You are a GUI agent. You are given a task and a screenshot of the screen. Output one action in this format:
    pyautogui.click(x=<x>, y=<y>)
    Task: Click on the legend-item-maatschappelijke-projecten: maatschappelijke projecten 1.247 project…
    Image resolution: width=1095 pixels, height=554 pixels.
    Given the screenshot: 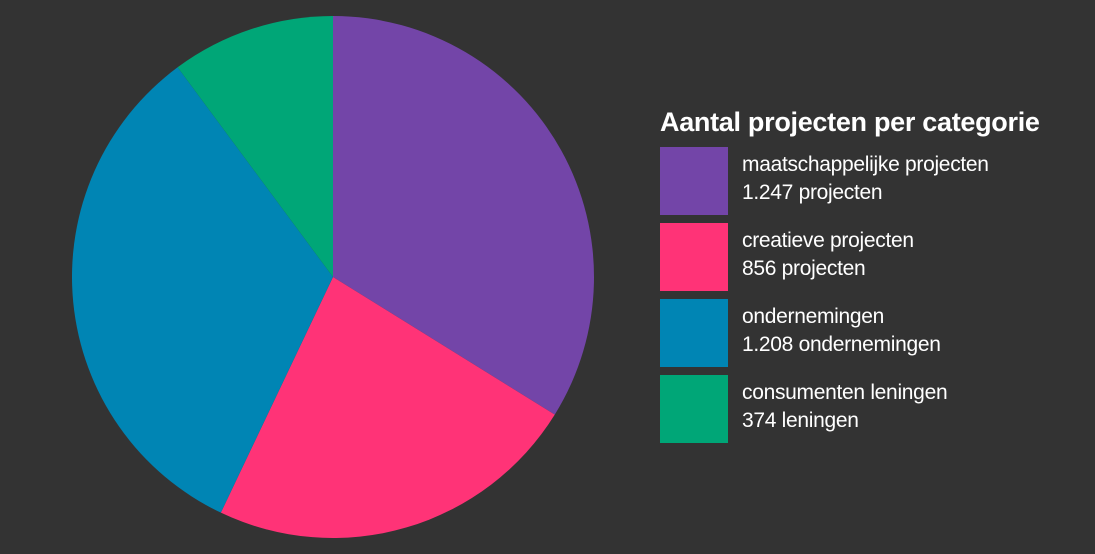 What is the action you would take?
    pyautogui.click(x=870, y=185)
    